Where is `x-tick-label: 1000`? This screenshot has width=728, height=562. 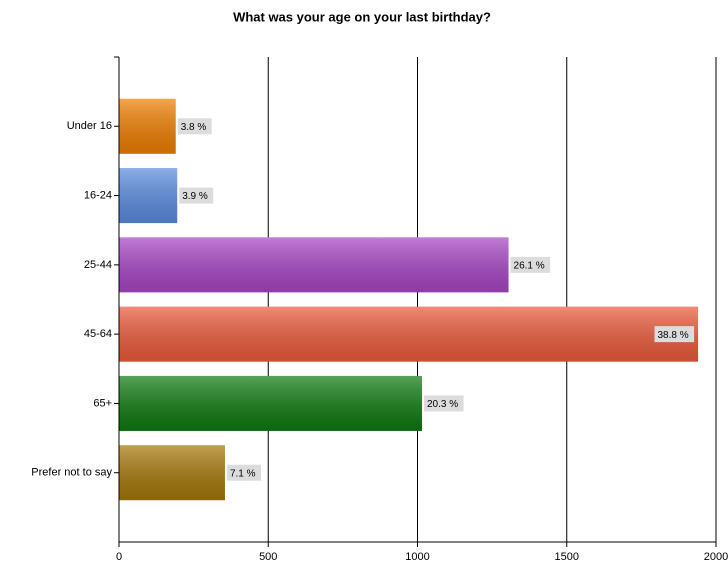 x-tick-label: 1000 is located at coordinates (417, 556).